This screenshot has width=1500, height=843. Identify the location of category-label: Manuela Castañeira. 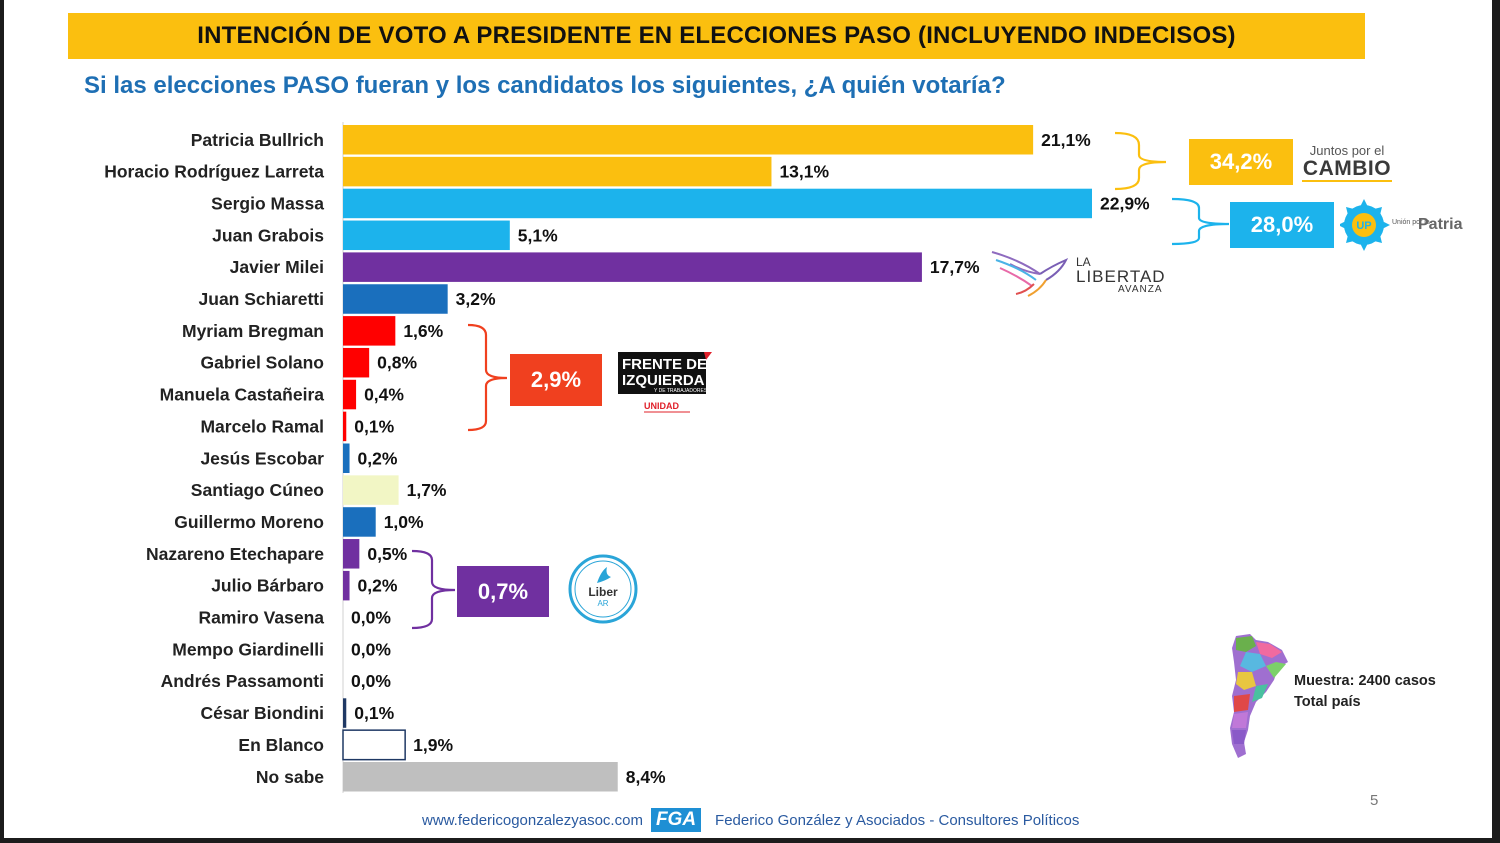
(242, 395).